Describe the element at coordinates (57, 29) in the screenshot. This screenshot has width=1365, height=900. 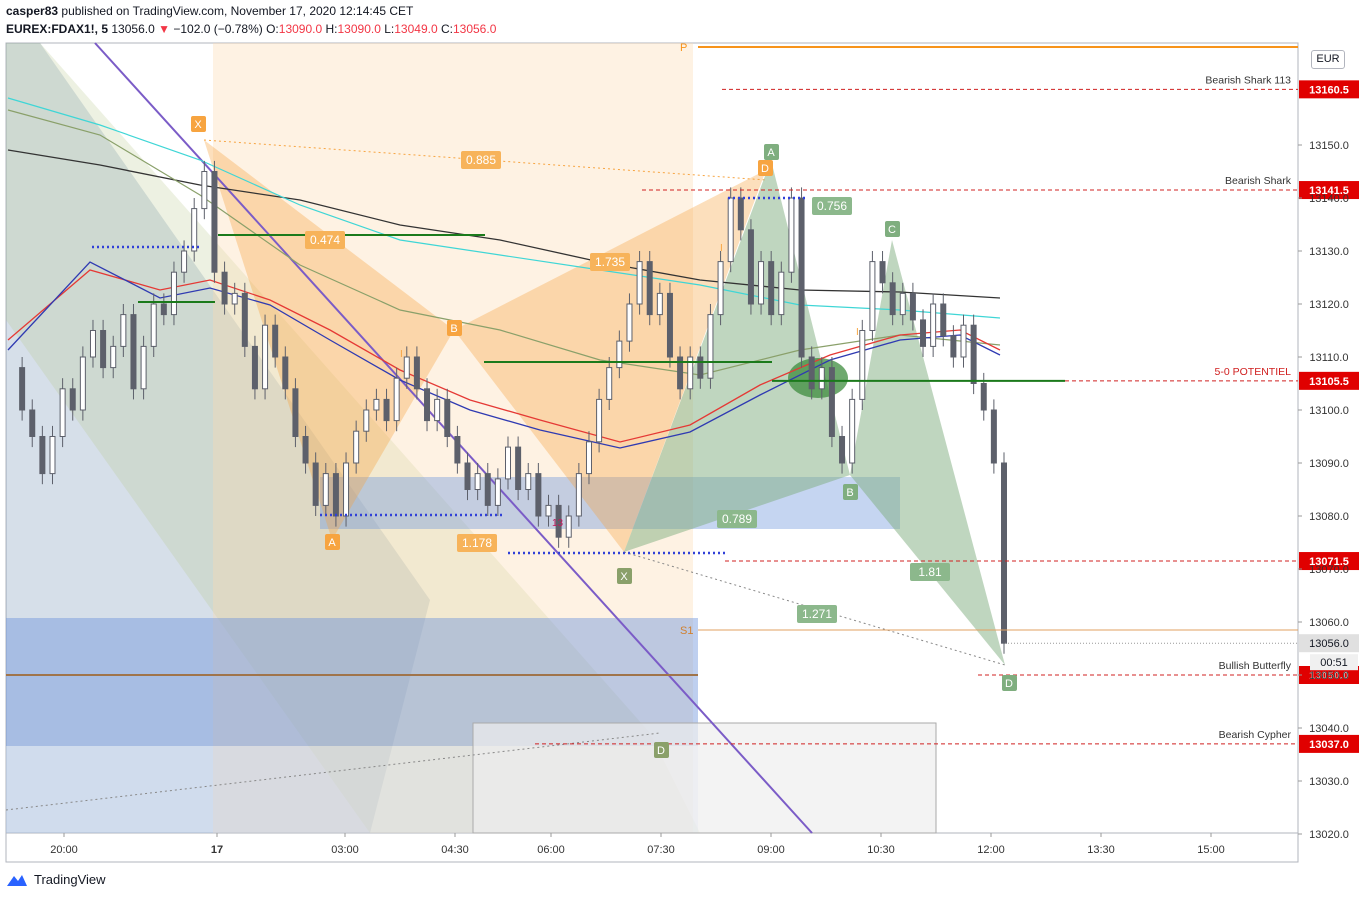
I see `symbol-name: EUREX:FDAX1!, 5` at that location.